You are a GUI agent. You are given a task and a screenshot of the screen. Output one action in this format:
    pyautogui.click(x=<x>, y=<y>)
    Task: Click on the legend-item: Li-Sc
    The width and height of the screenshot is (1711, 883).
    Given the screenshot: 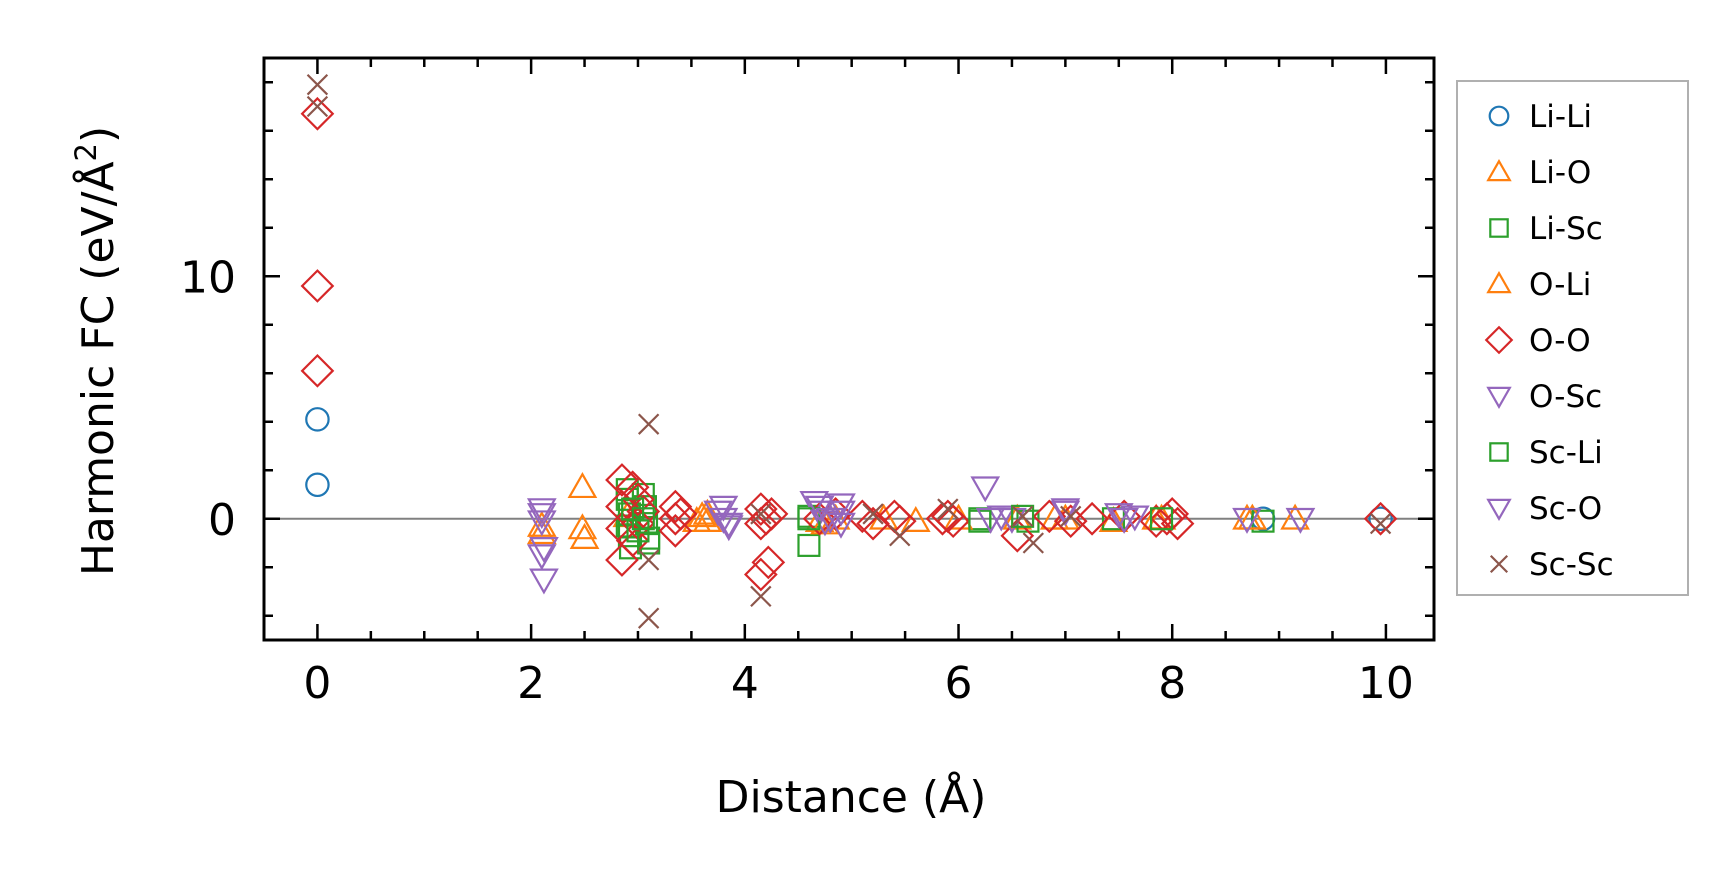 What is the action you would take?
    pyautogui.click(x=1546, y=229)
    